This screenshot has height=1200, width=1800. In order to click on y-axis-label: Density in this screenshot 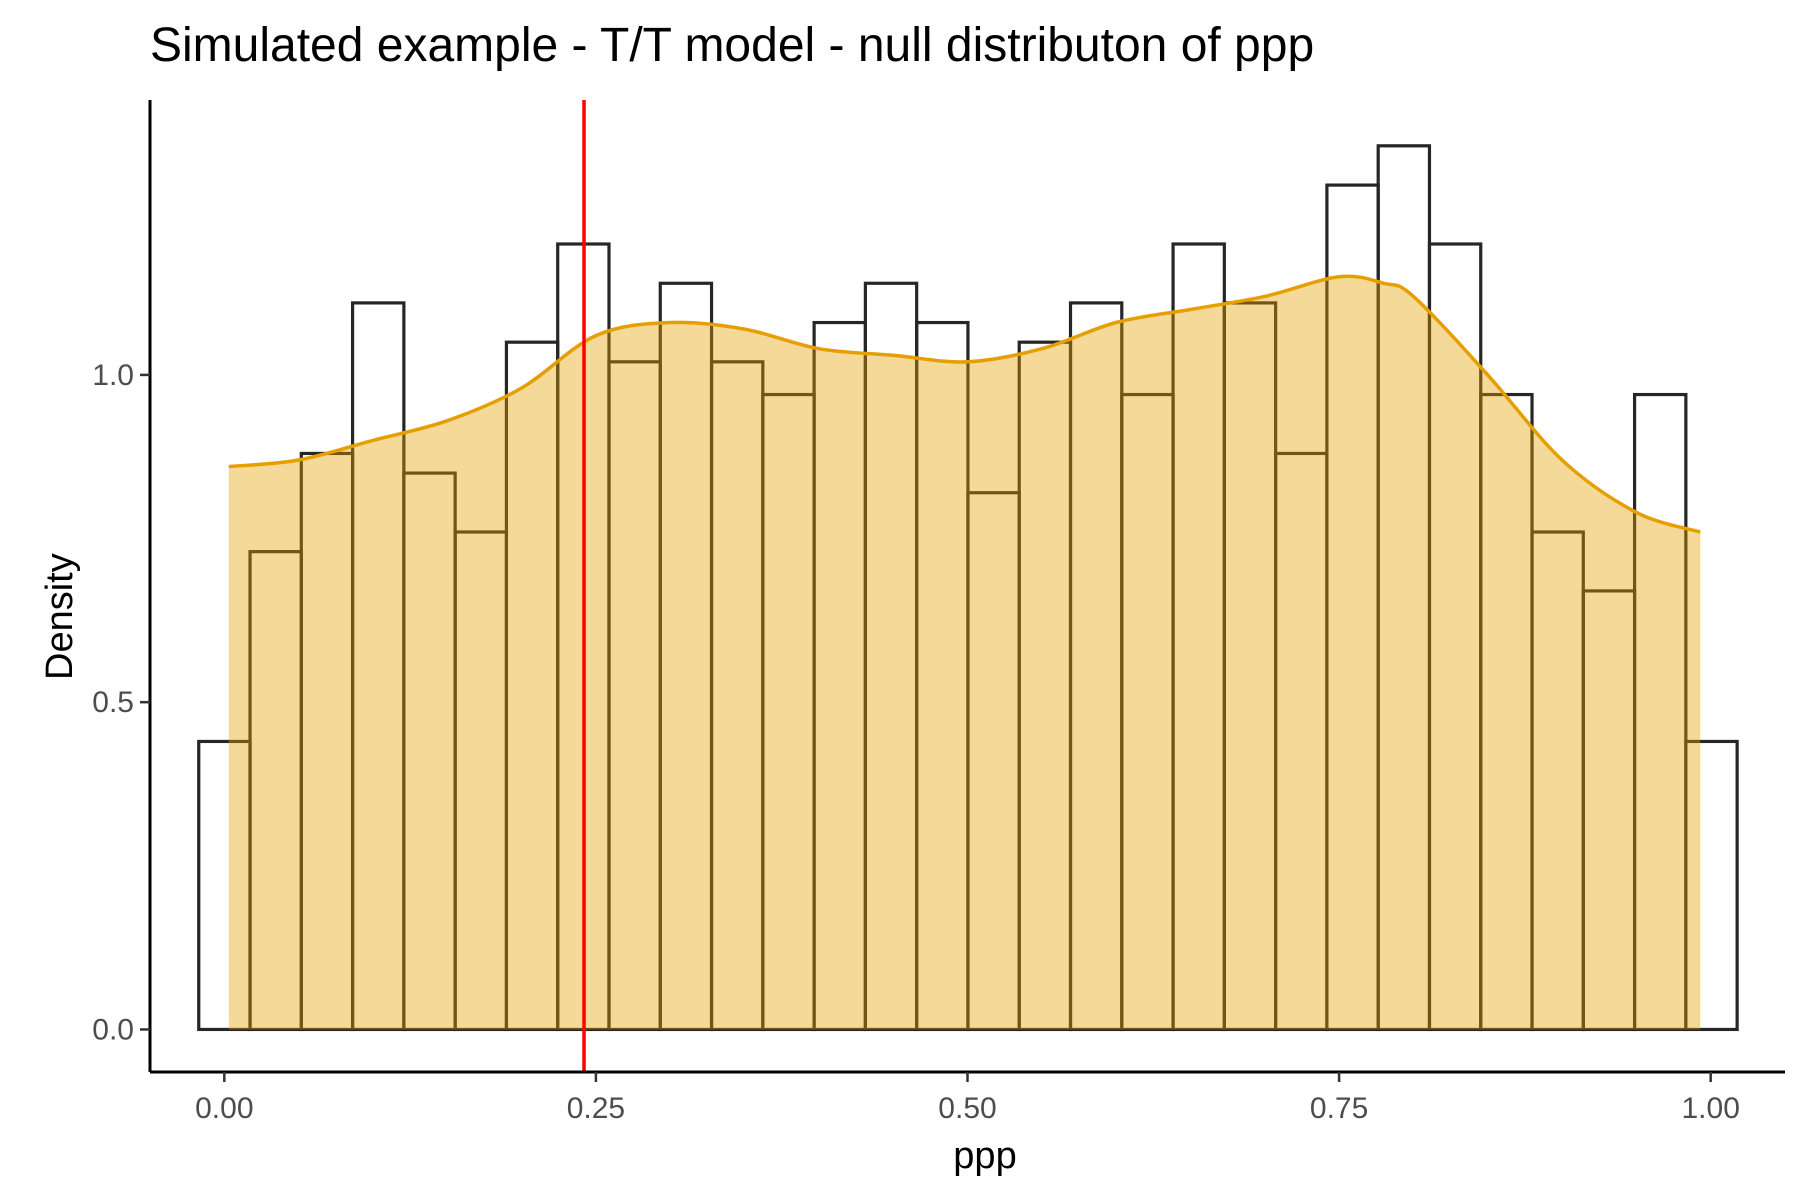, I will do `click(60, 616)`.